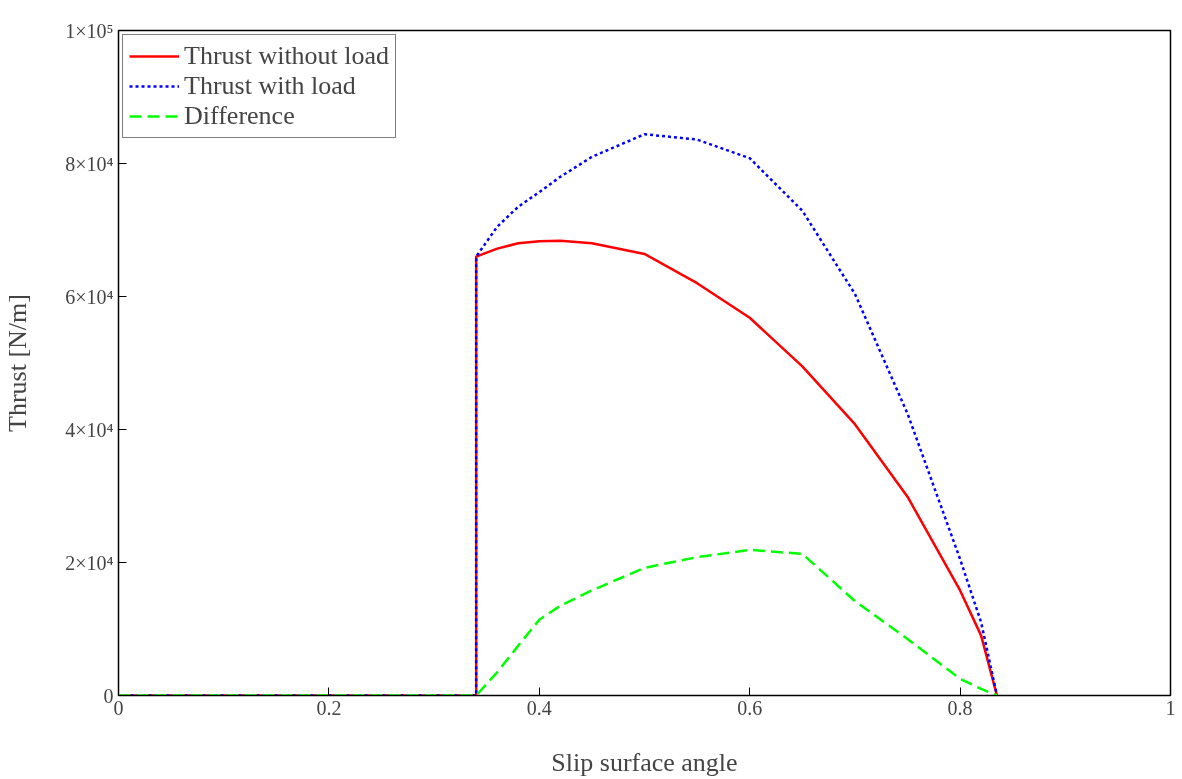 The height and width of the screenshot is (779, 1182). I want to click on x-tick-label: 0.2, so click(329, 707).